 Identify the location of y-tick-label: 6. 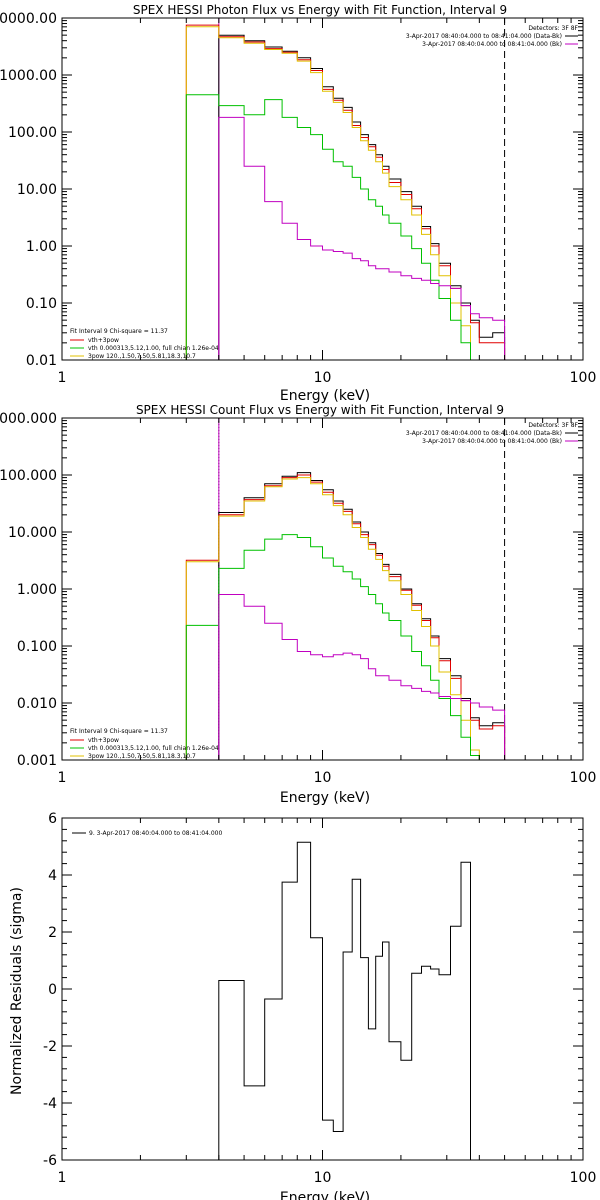
(52, 819).